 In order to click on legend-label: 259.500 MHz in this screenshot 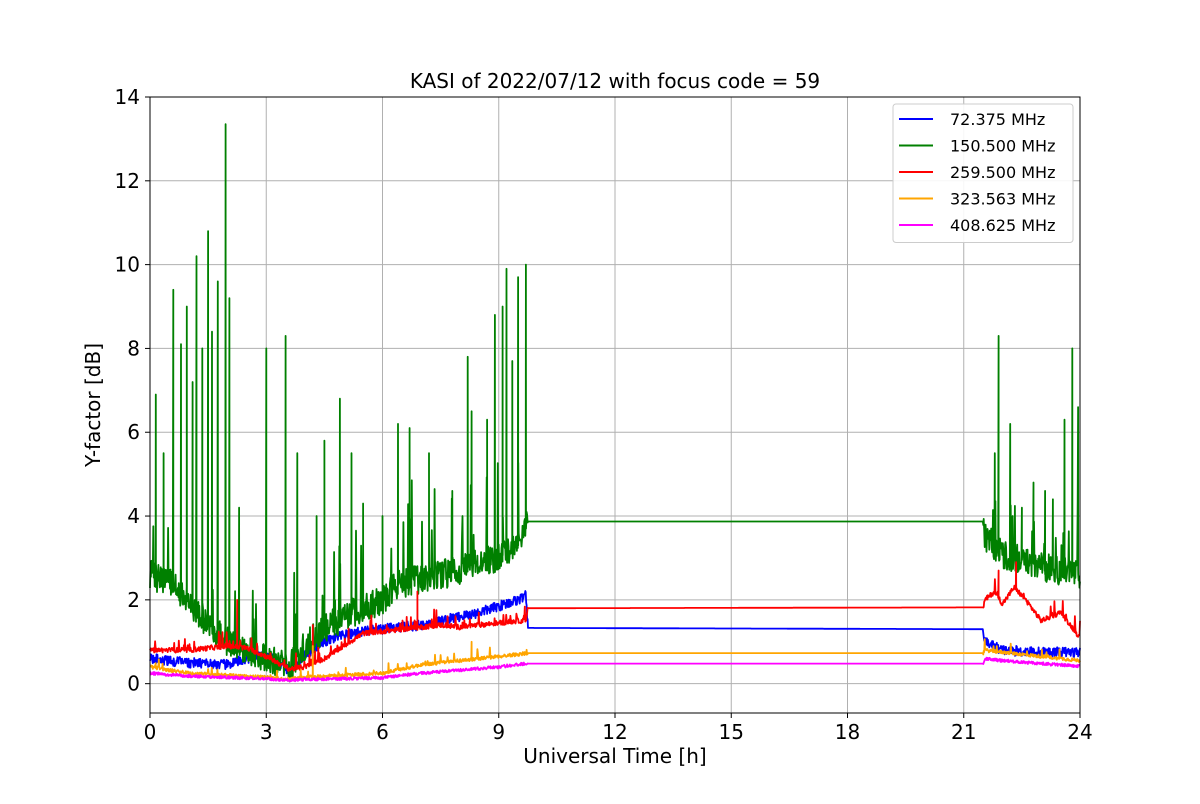, I will do `click(1002, 172)`.